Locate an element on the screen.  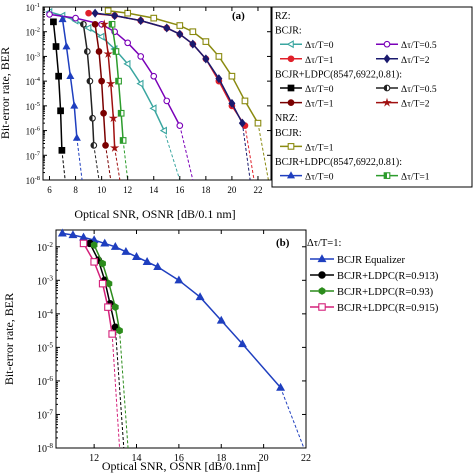
legend-label: Δτ/T=2 is located at coordinates (415, 61).